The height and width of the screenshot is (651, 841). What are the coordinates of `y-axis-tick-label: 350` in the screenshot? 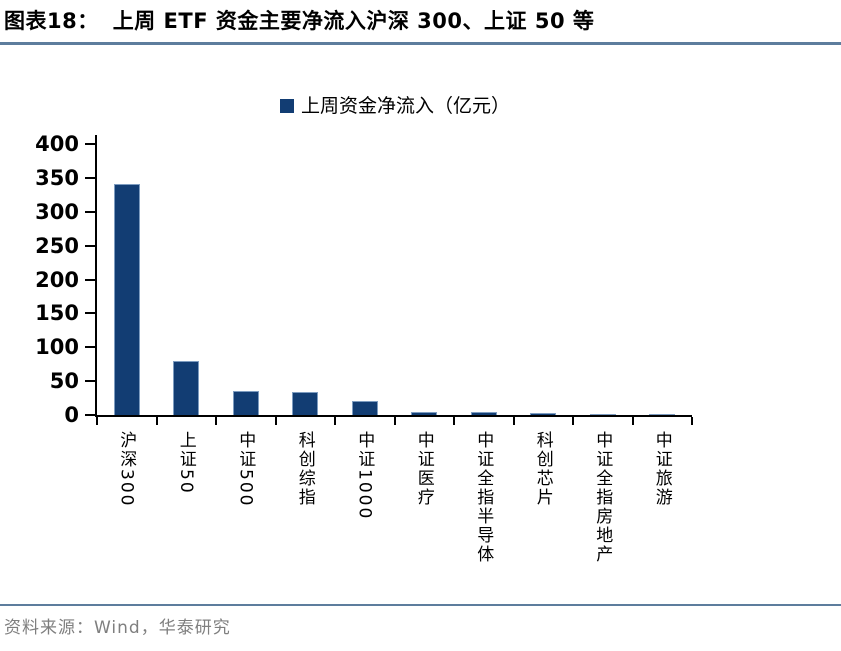 It's located at (57, 177).